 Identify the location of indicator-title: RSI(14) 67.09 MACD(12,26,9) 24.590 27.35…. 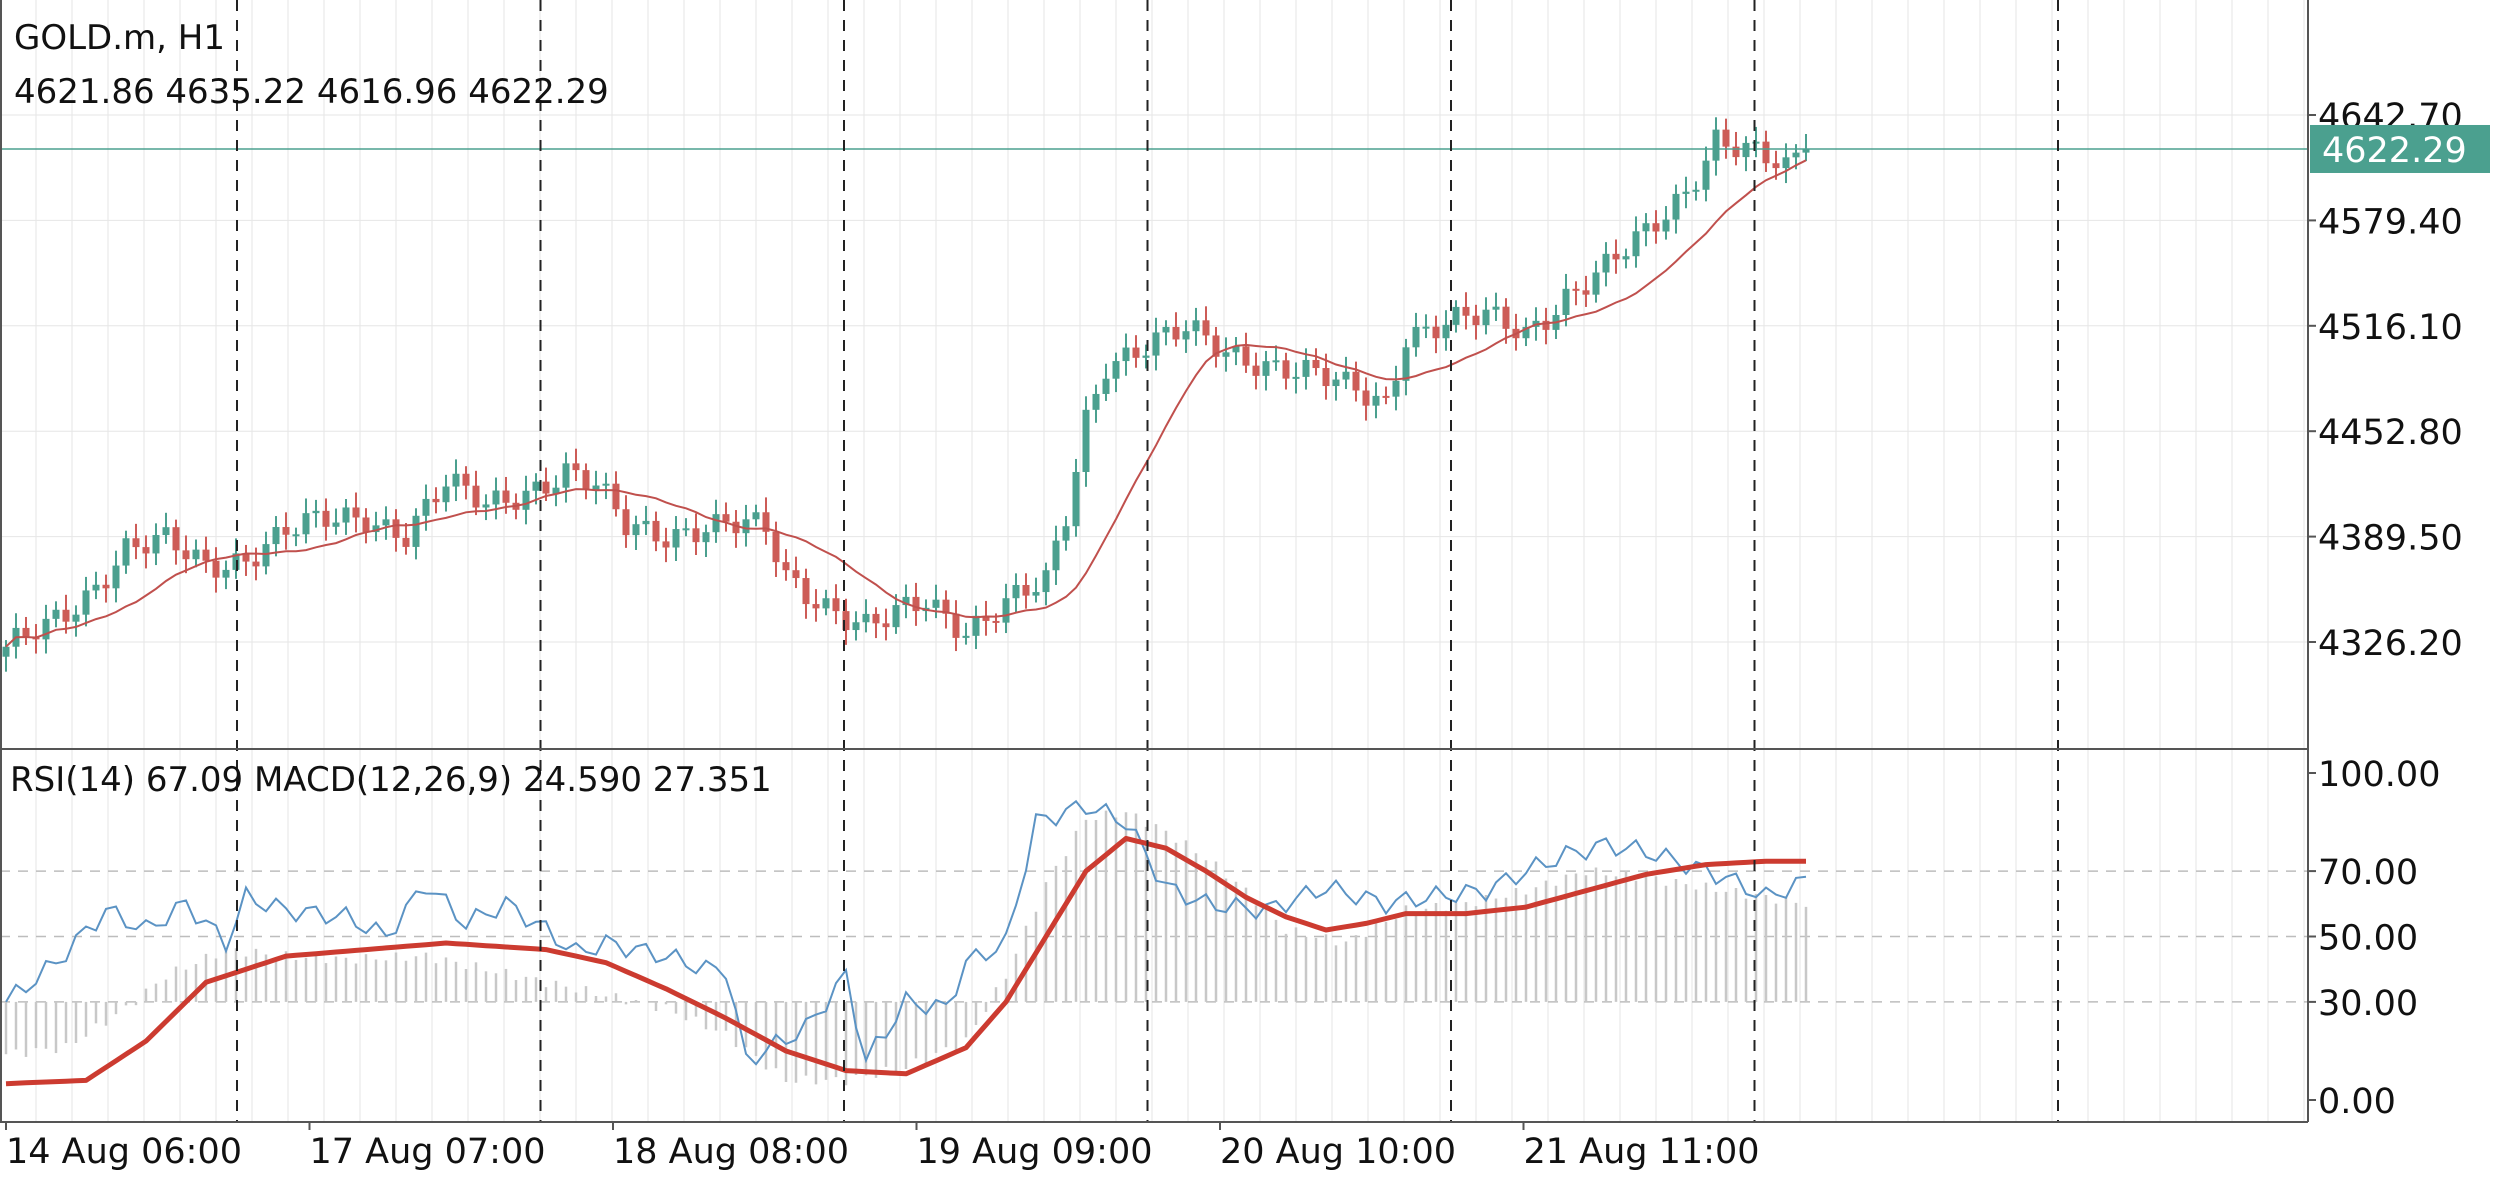
(391, 780).